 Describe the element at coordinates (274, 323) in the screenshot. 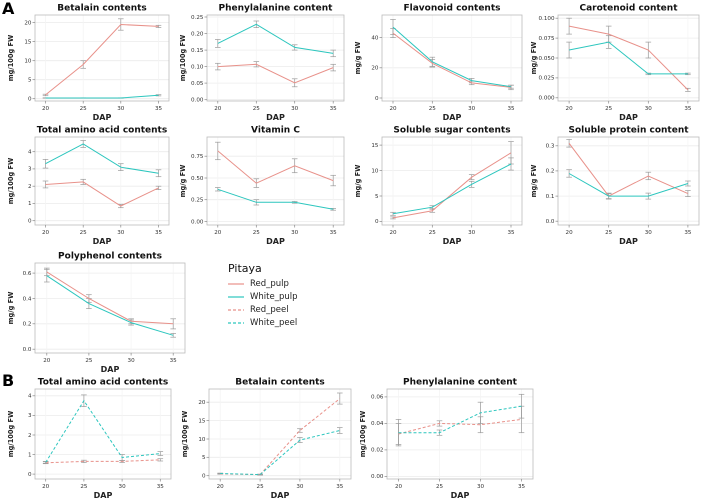

I see `legend-entry-label: White_peel` at that location.